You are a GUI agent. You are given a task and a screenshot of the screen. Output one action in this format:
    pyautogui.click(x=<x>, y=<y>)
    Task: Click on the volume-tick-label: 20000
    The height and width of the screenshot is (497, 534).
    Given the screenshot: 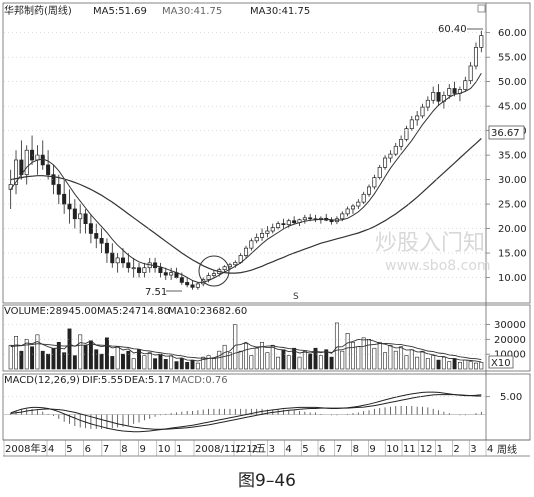 What is the action you would take?
    pyautogui.click(x=510, y=340)
    